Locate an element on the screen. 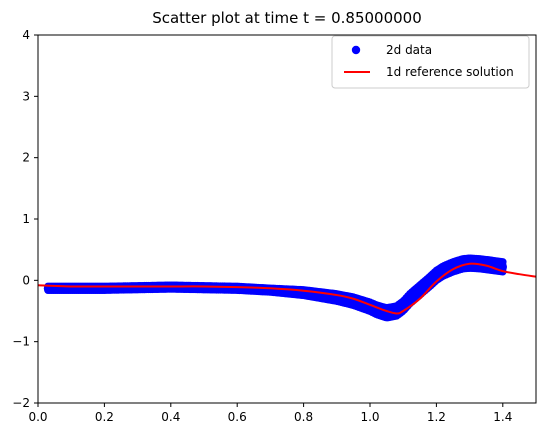 The height and width of the screenshot is (435, 546). legend-label-2d-data: 2d data is located at coordinates (409, 50).